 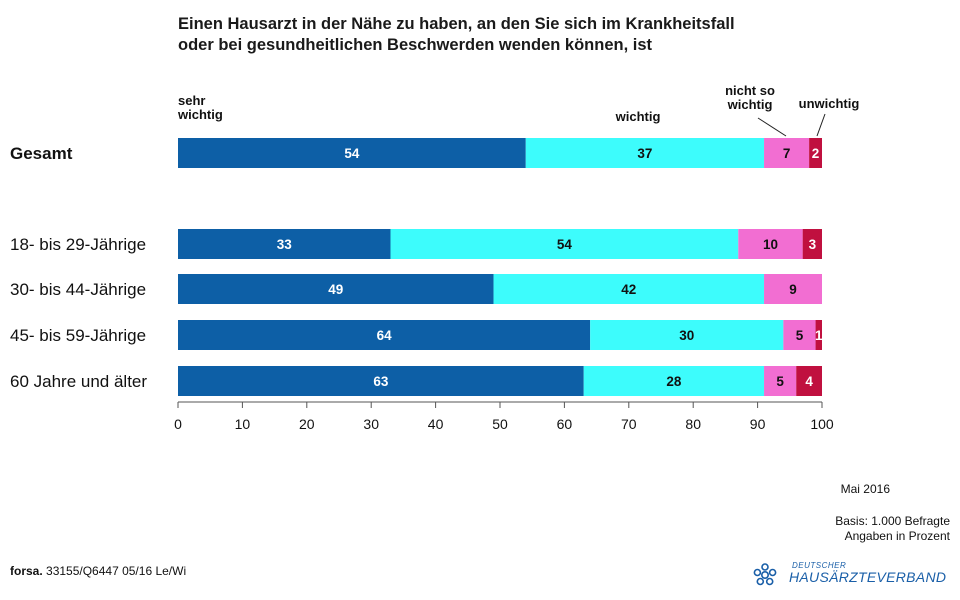 What do you see at coordinates (41, 153) in the screenshot?
I see `category-label: Gesamt` at bounding box center [41, 153].